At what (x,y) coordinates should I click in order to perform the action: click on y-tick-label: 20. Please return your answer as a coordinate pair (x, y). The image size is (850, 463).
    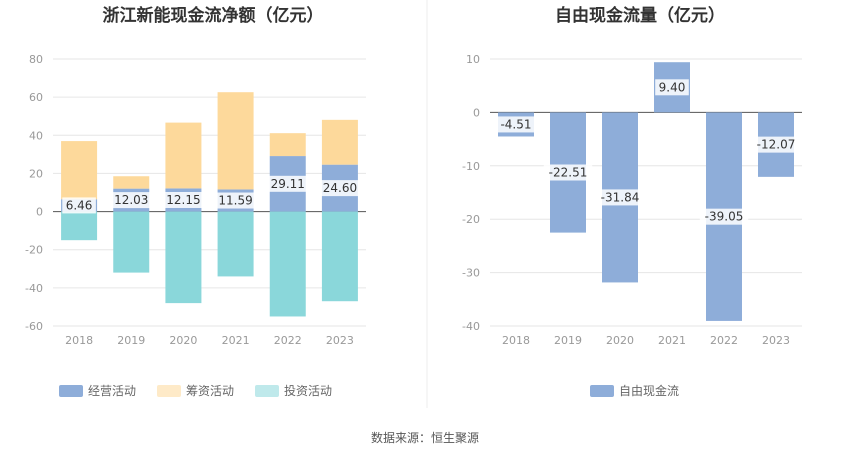
    Looking at the image, I should click on (36, 173).